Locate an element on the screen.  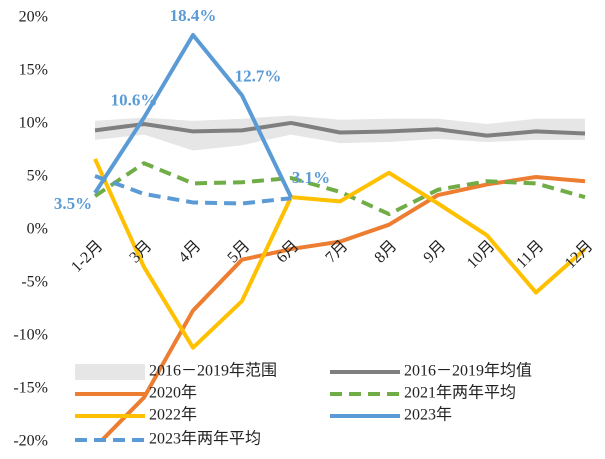
data-label: 3.5% is located at coordinates (73, 203).